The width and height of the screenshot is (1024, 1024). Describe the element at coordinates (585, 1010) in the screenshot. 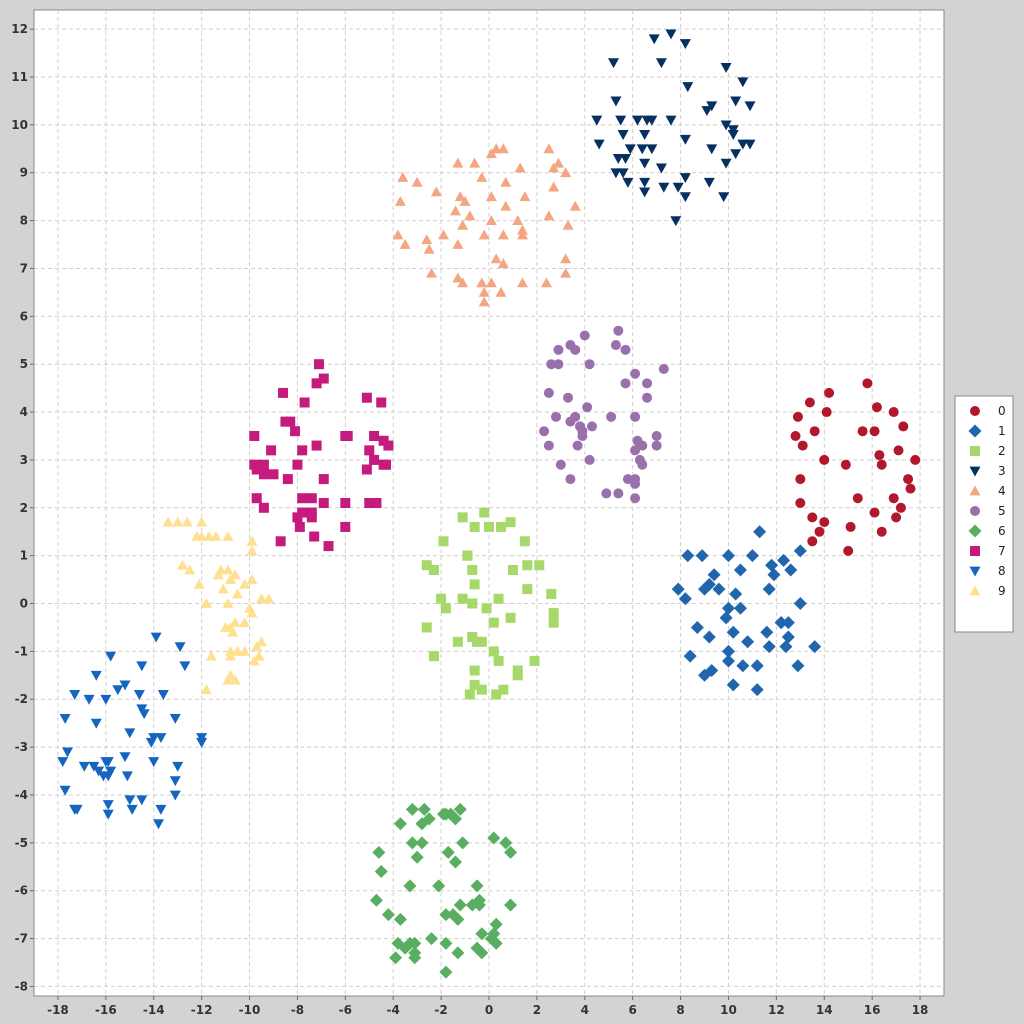

I see `x-tick-label: 4` at that location.